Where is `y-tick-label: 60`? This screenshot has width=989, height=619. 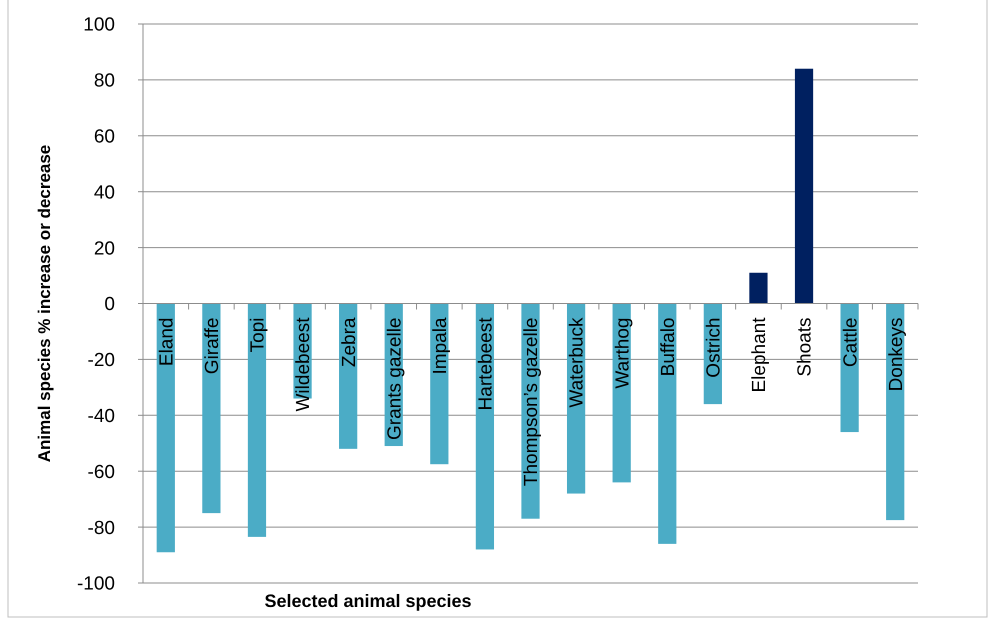 y-tick-label: 60 is located at coordinates (104, 137).